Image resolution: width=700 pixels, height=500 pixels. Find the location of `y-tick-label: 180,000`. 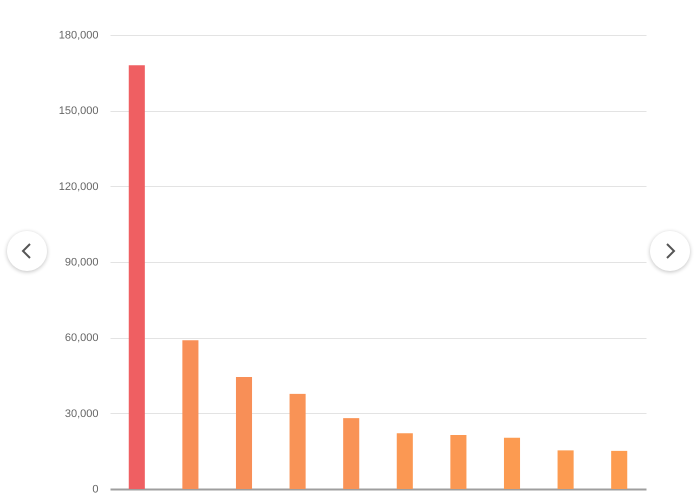

y-tick-label: 180,000 is located at coordinates (78, 36).